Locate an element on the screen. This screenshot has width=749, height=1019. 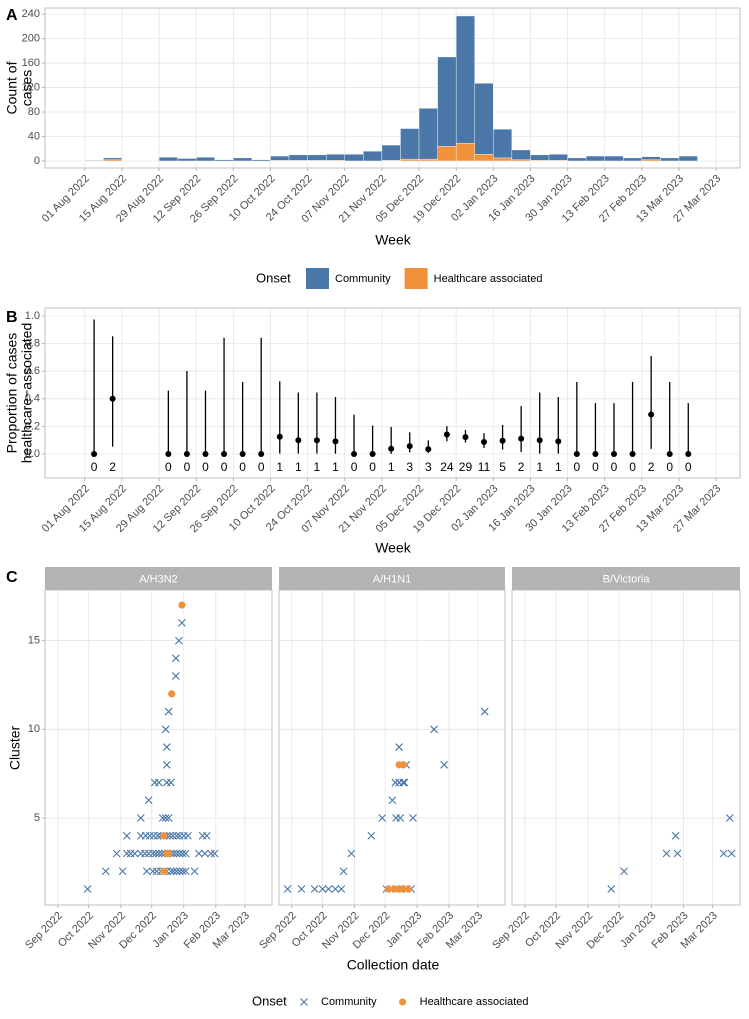
legend-key is located at coordinates (403, 1002).